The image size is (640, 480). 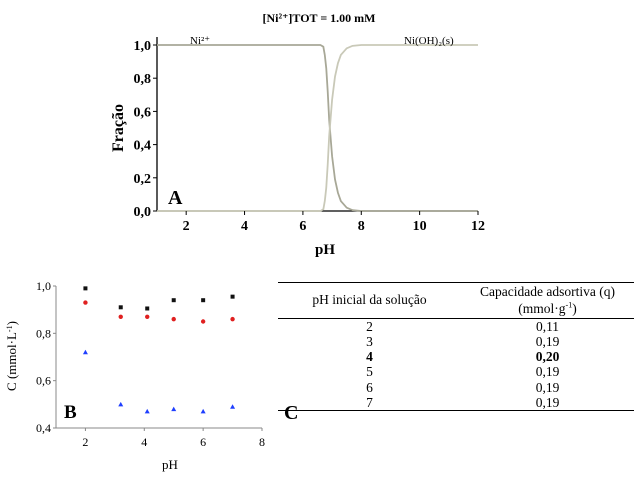 What do you see at coordinates (319, 18) in the screenshot?
I see `chart-title: [Ni²⁺]TOT = 1.00 mM` at bounding box center [319, 18].